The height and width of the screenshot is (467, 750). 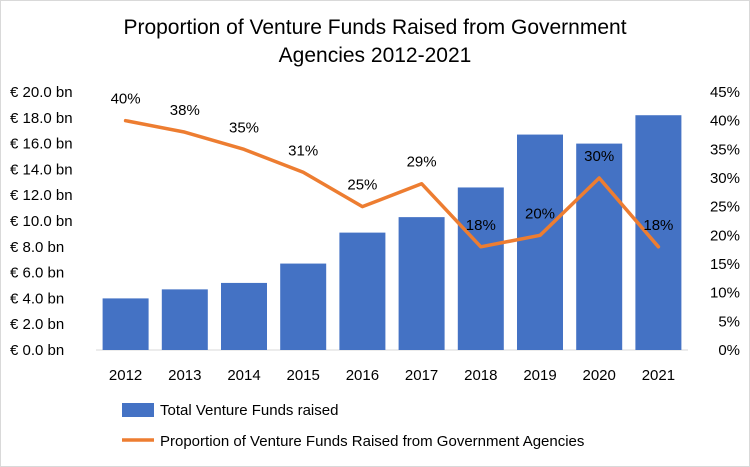 What do you see at coordinates (362, 185) in the screenshot?
I see `data-label-2016: 25%` at bounding box center [362, 185].